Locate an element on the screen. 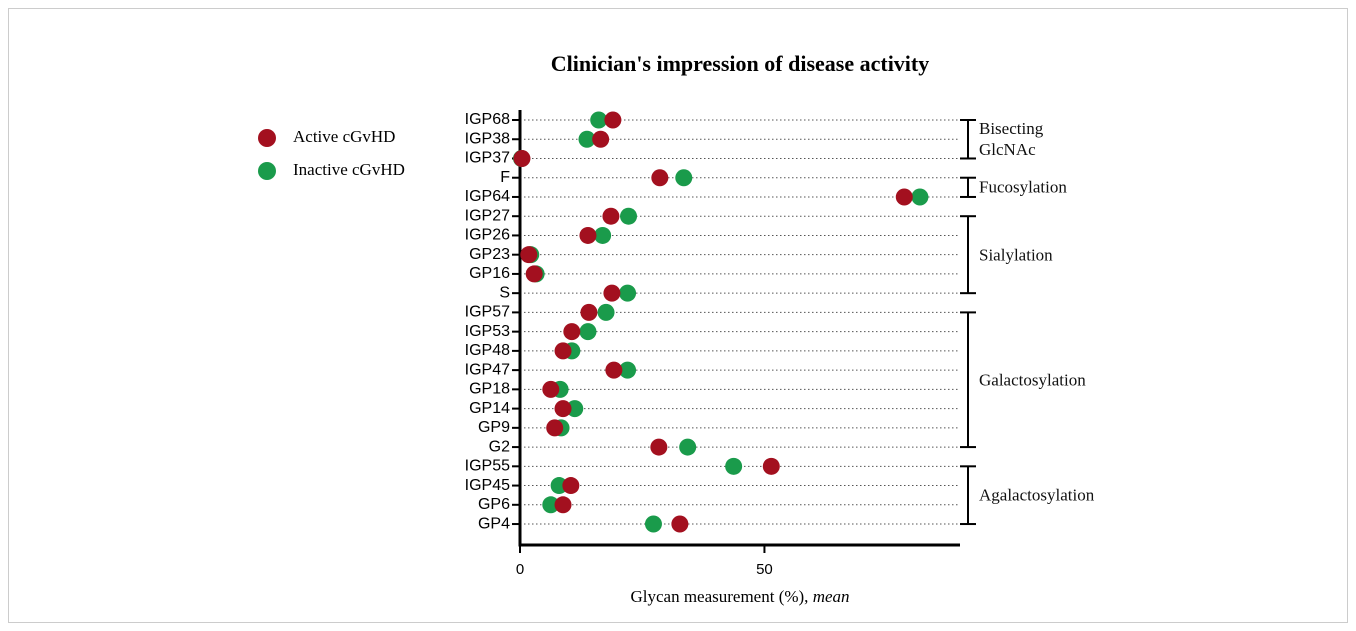 This screenshot has width=1356, height=631. y-tick-label: IGP68 is located at coordinates (487, 119).